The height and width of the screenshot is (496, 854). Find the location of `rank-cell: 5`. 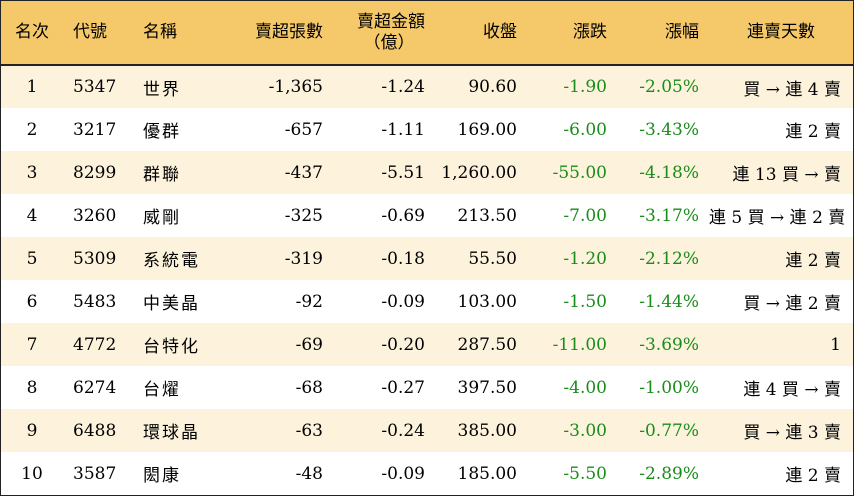

rank-cell: 5 is located at coordinates (32, 258).